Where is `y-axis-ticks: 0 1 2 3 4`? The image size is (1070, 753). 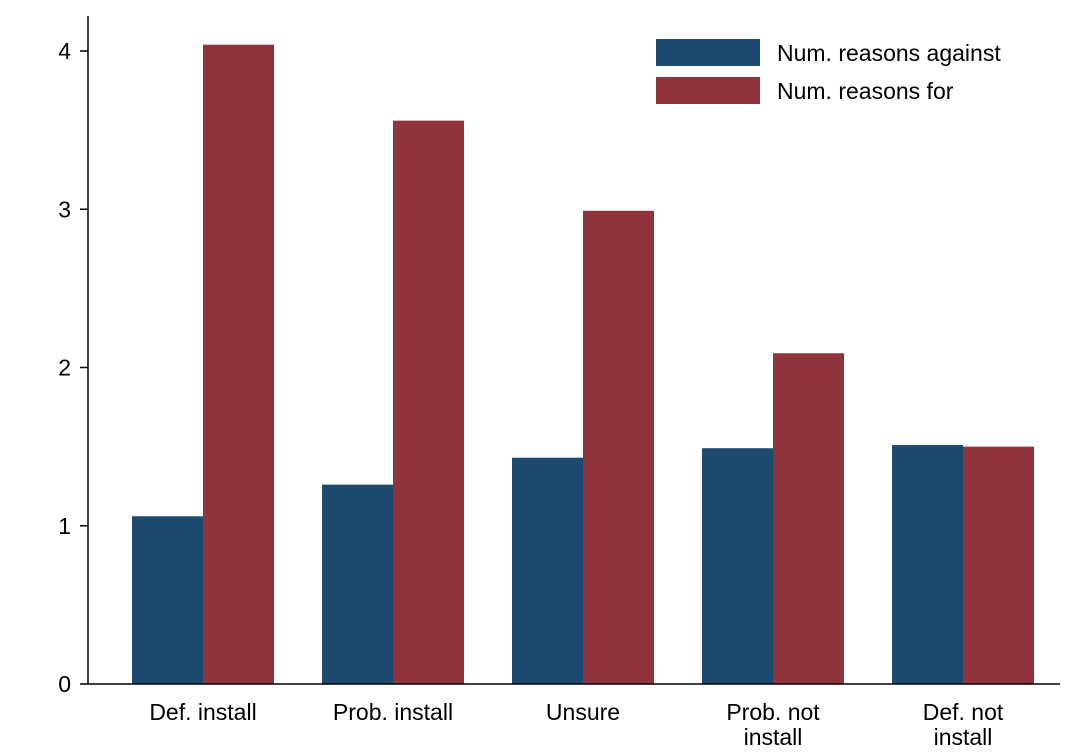 y-axis-ticks: 0 1 2 3 4 is located at coordinates (73, 367).